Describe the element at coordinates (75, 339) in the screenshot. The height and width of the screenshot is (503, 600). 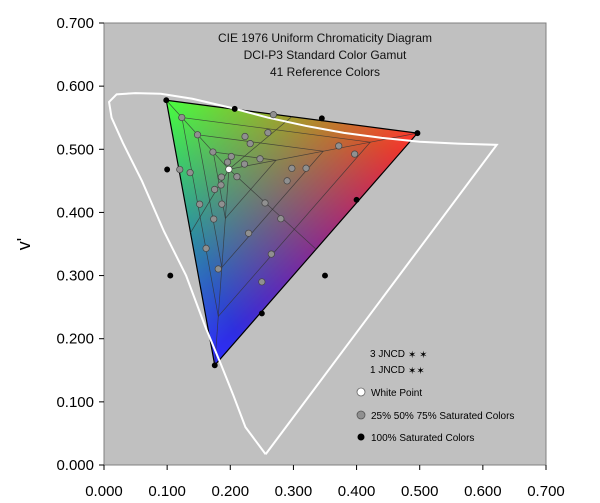
I see `y-tick-label: 0.200` at that location.